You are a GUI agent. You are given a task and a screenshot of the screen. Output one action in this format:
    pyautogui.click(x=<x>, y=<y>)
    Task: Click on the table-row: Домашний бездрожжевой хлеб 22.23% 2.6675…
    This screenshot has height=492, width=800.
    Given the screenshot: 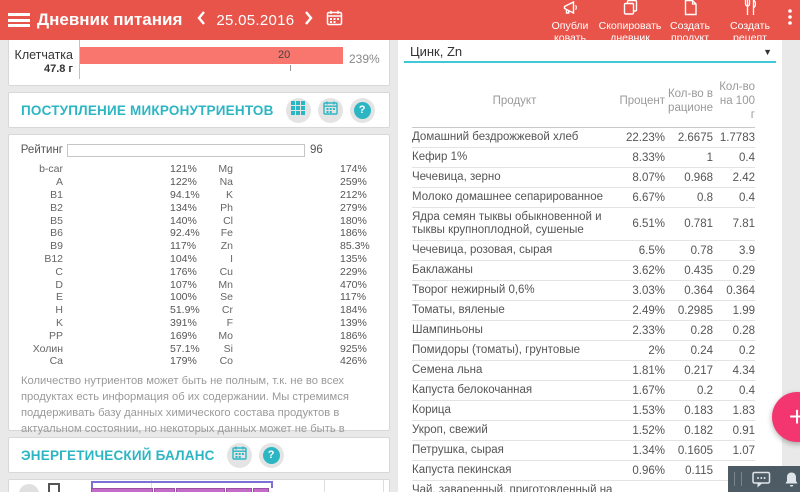 What is the action you would take?
    pyautogui.click(x=583, y=138)
    